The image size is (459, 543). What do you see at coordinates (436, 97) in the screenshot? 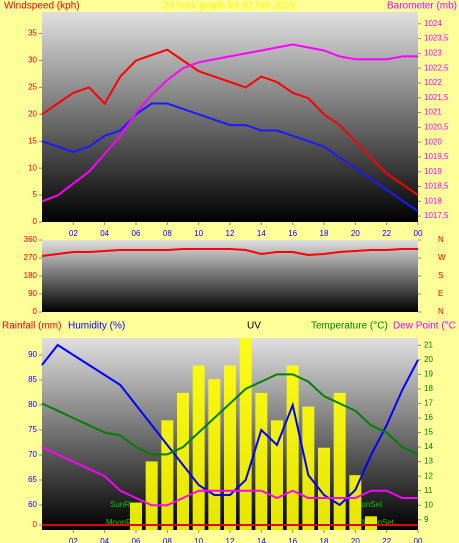
I see `y2-tick-label: 1021,5` at bounding box center [436, 97].